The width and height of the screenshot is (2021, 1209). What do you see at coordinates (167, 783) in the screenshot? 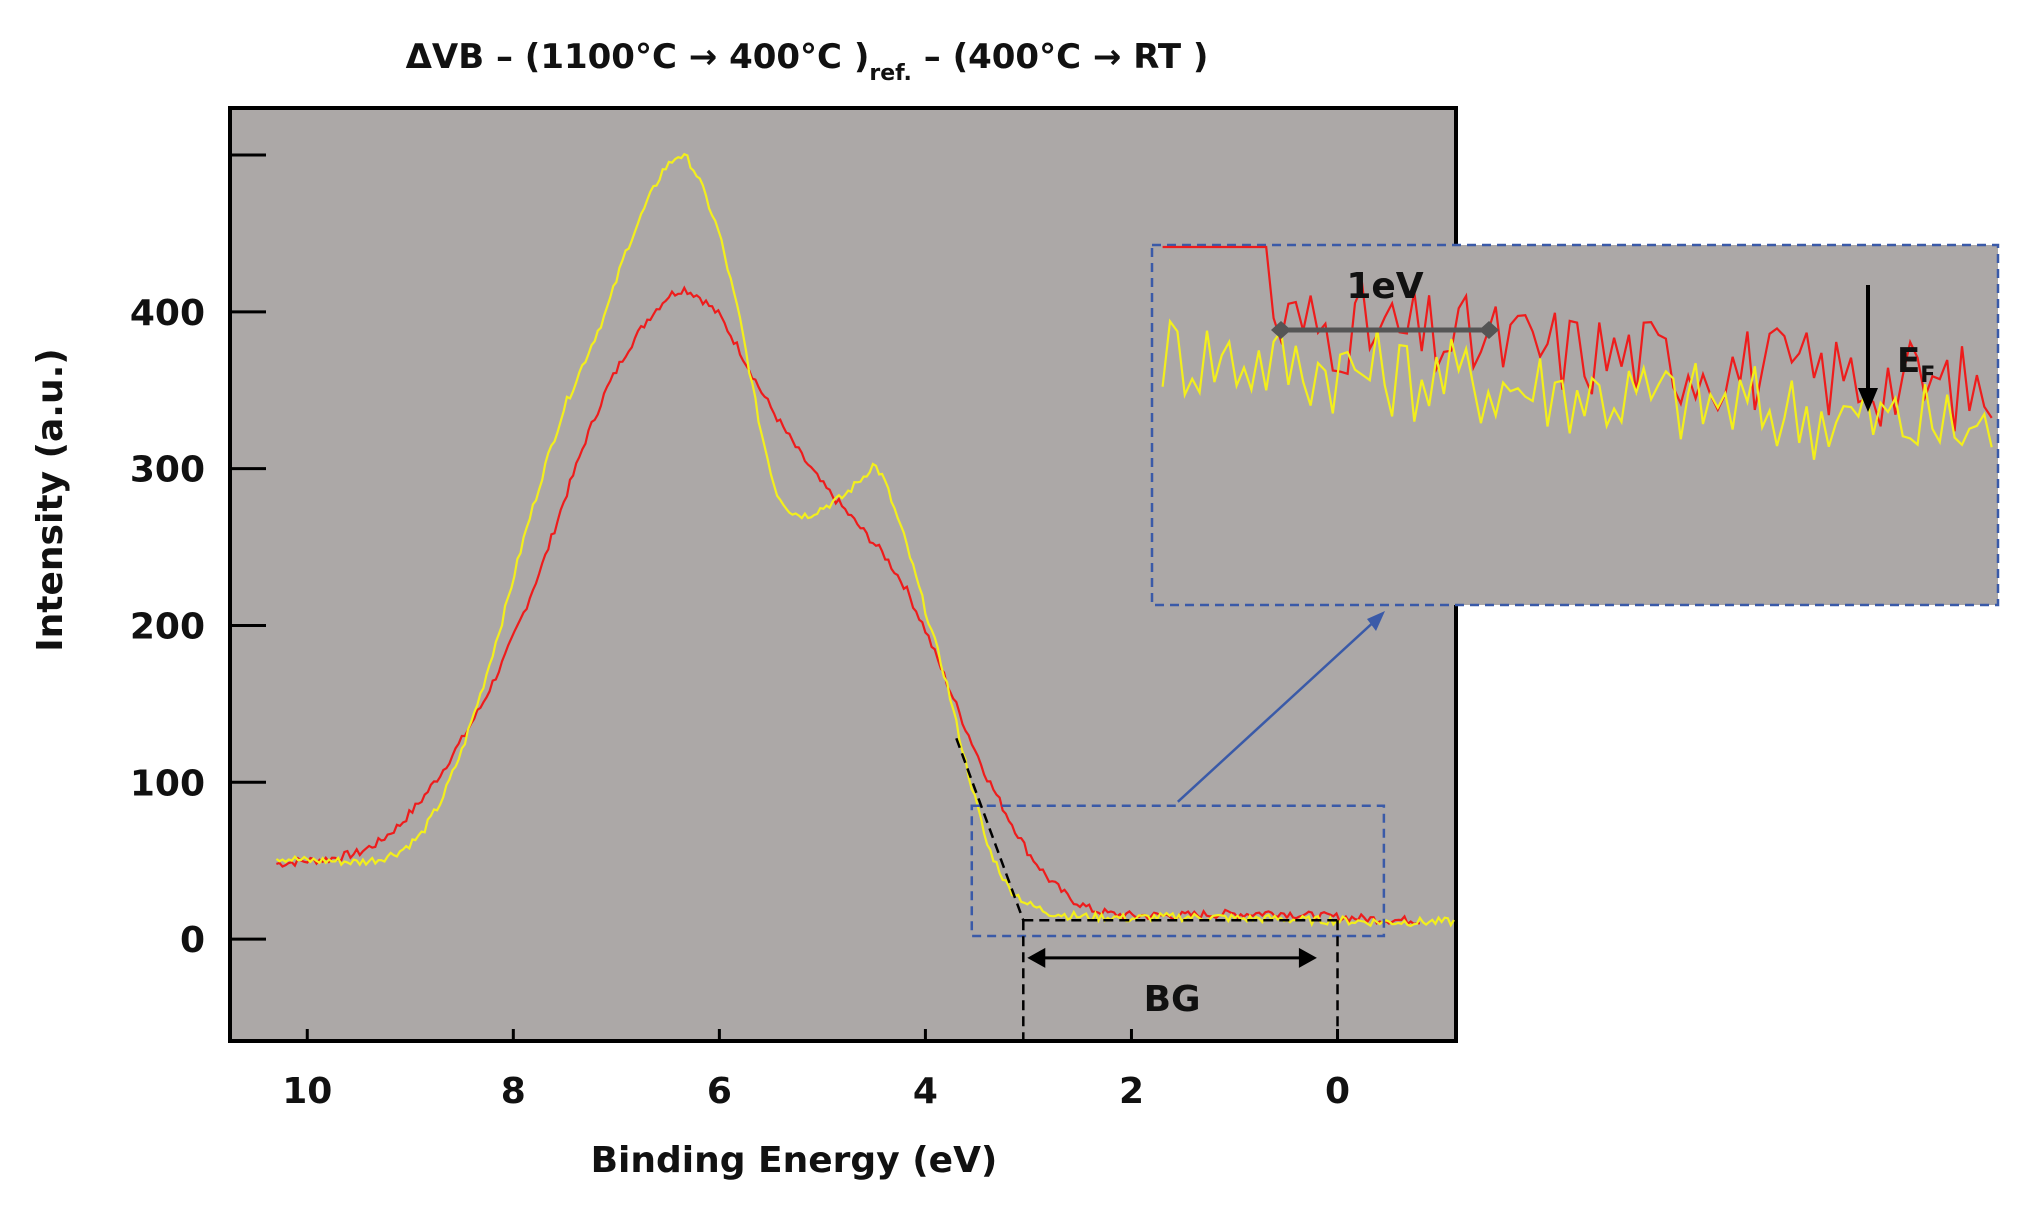
I see `y-tick-label: 100` at bounding box center [167, 783].